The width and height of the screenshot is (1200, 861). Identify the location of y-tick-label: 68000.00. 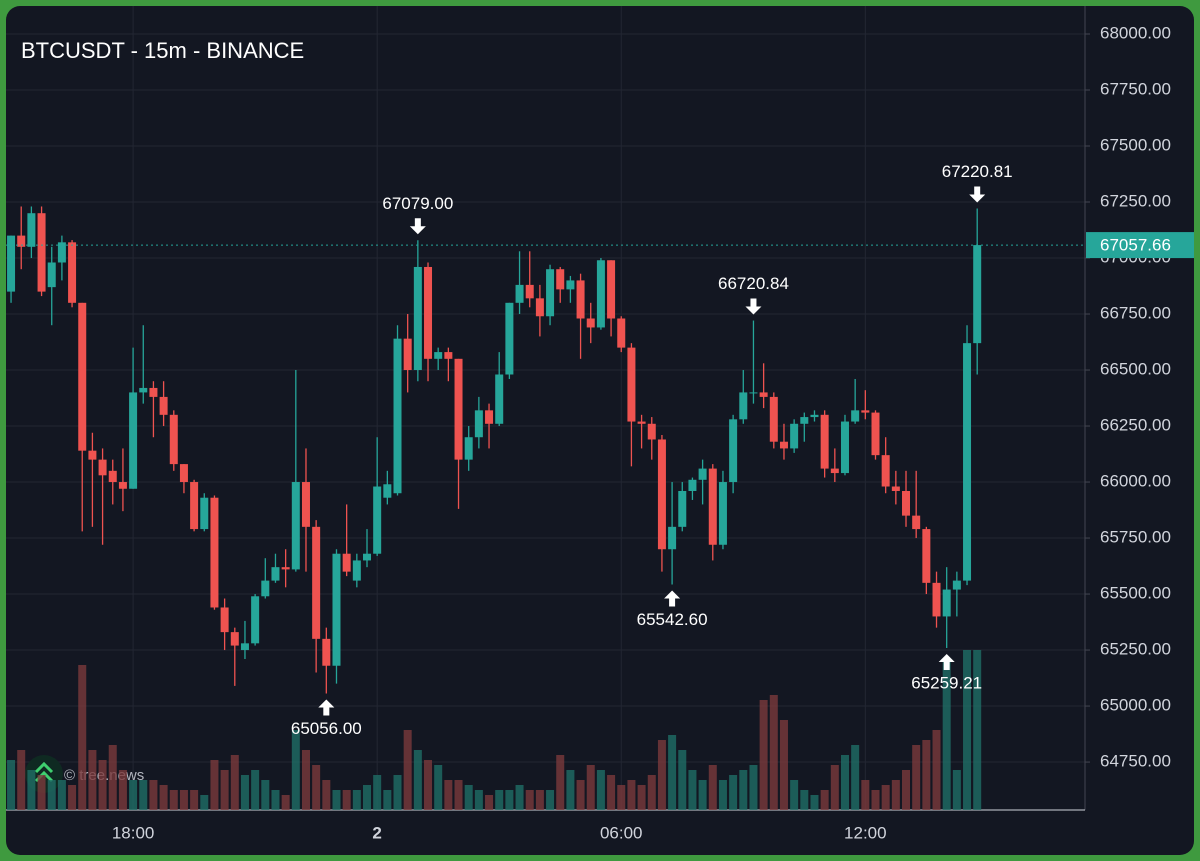
(1135, 32).